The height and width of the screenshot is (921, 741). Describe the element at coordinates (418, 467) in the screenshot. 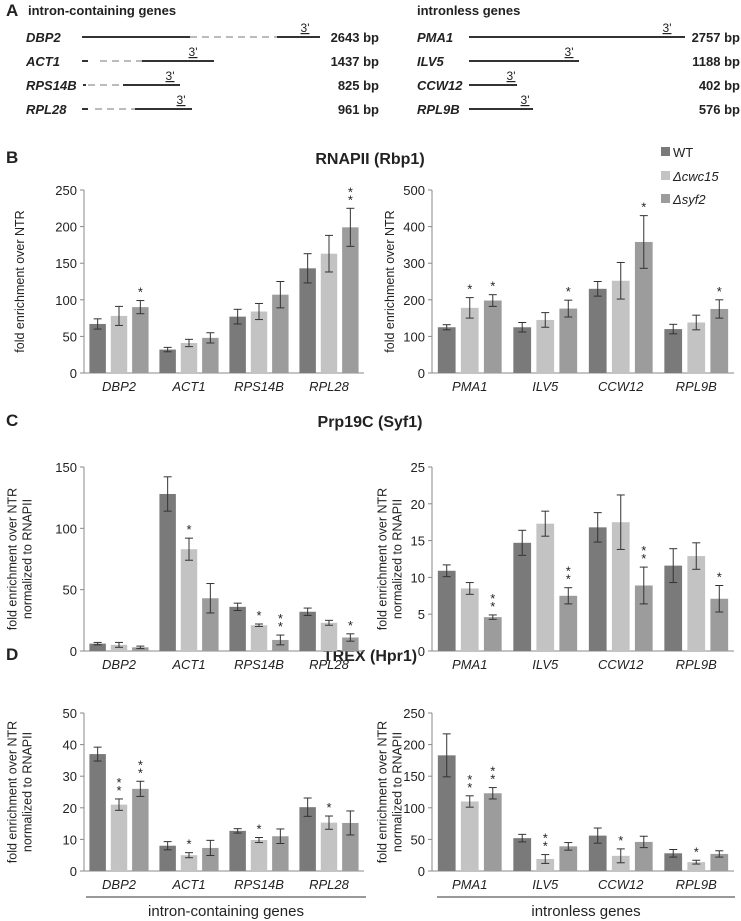

I see `y-tick-label: 25` at that location.